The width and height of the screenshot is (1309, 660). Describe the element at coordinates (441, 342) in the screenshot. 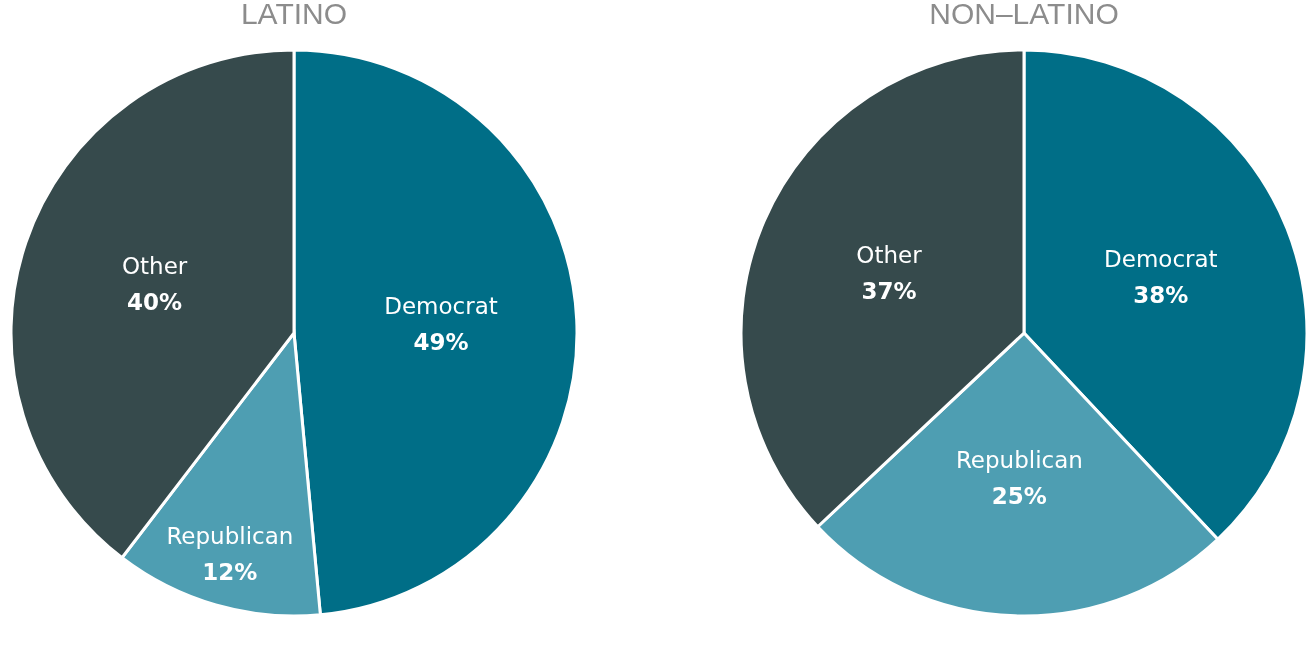

I see `data-label: 49%` at that location.